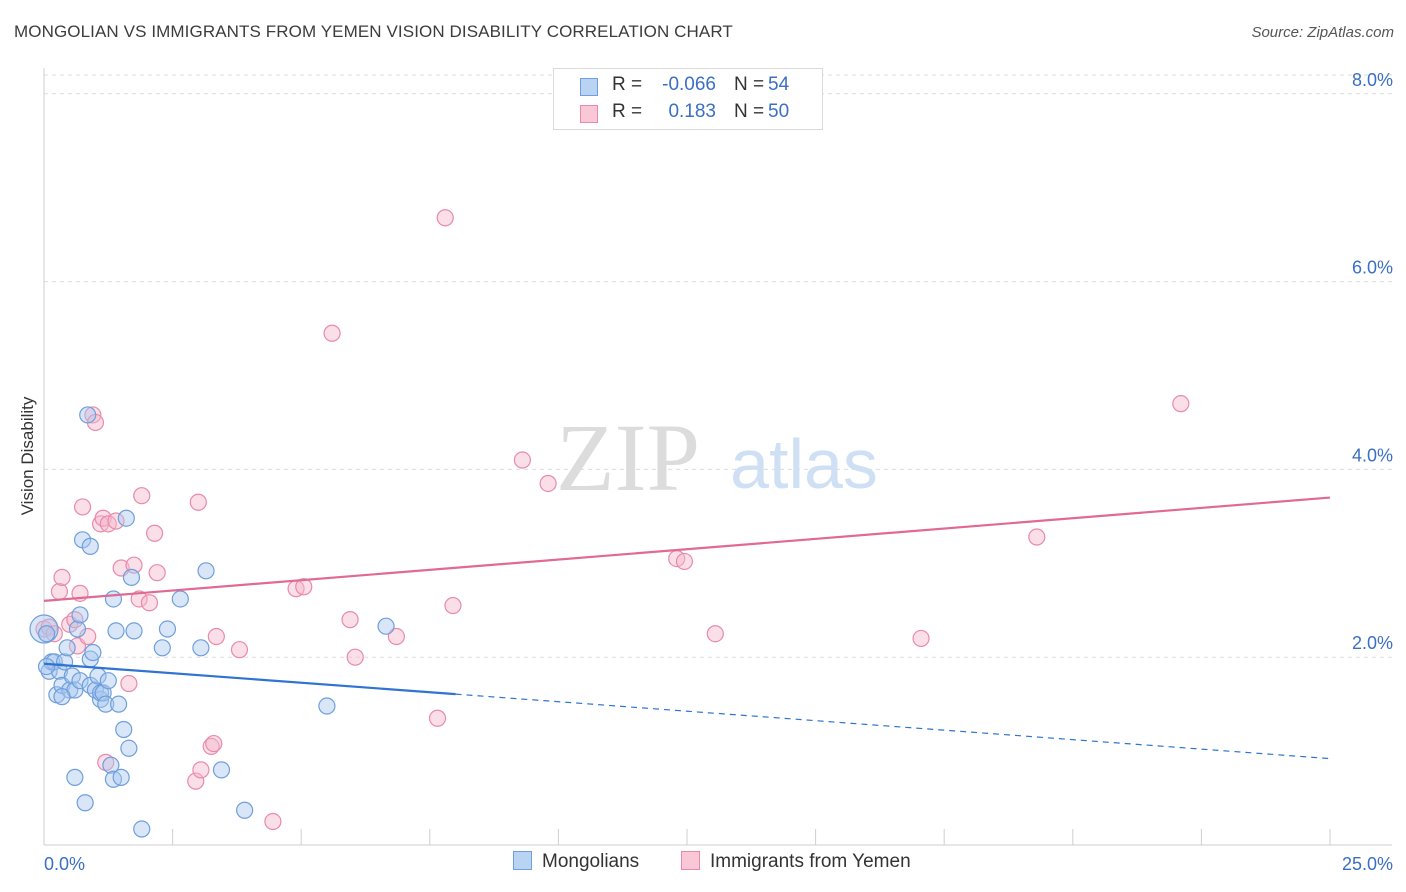 This screenshot has width=1406, height=892. What do you see at coordinates (689, 84) in the screenshot?
I see `legend-r-value: -0.066` at bounding box center [689, 84].